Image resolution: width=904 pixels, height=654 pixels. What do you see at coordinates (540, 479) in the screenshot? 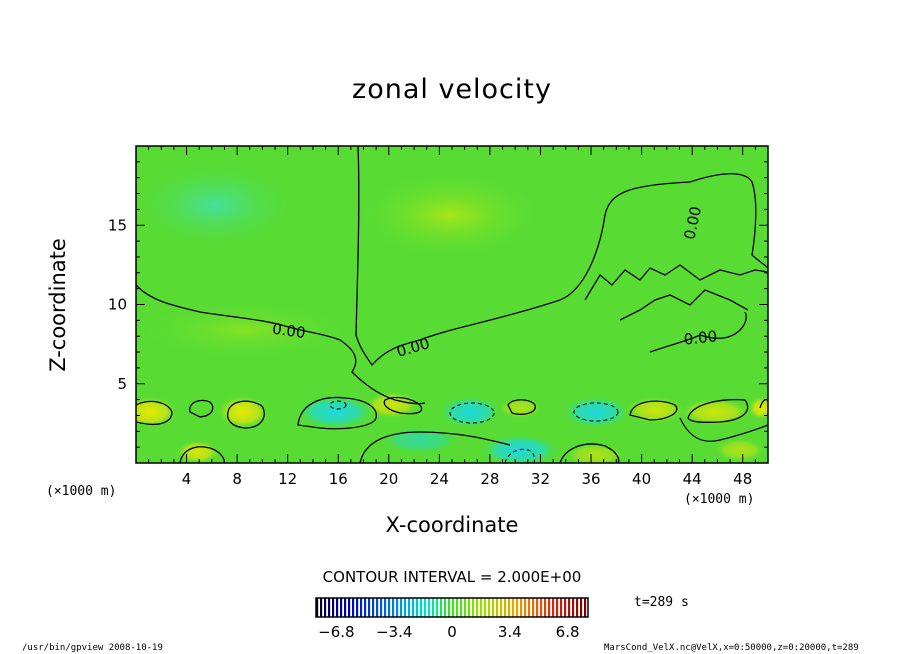
I see `x-tick-label: 32` at bounding box center [540, 479].